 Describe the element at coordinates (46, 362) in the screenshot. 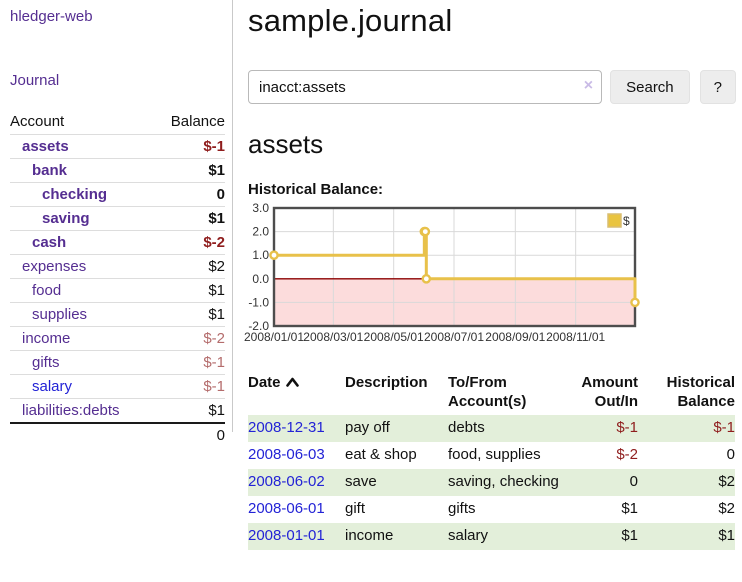

I see `account-link: gifts` at that location.